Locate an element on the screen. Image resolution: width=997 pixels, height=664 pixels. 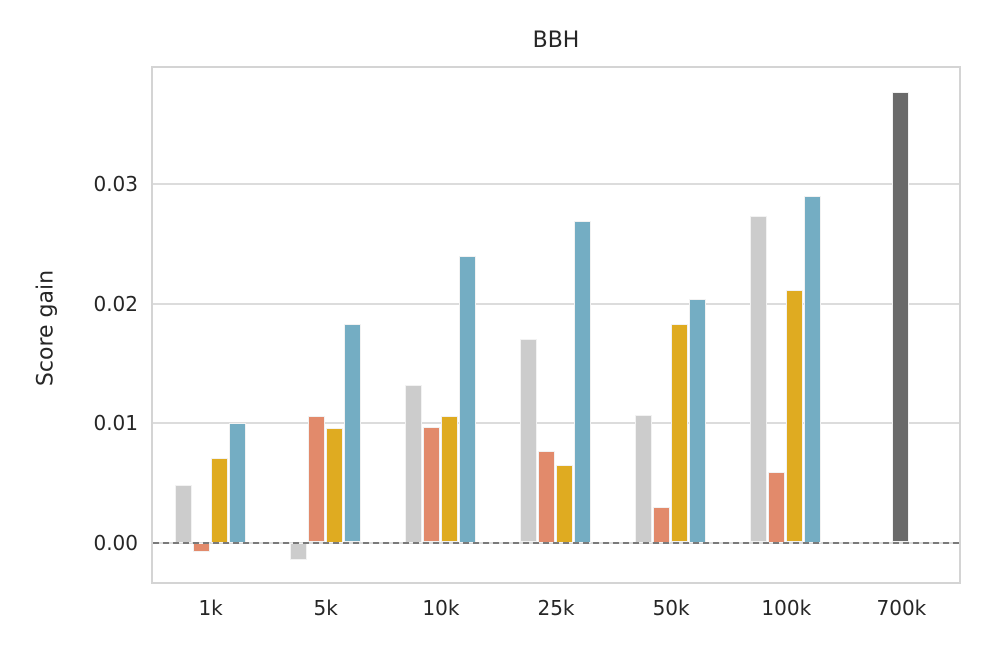
x-tick-label-50k: 50k is located at coordinates (671, 608).